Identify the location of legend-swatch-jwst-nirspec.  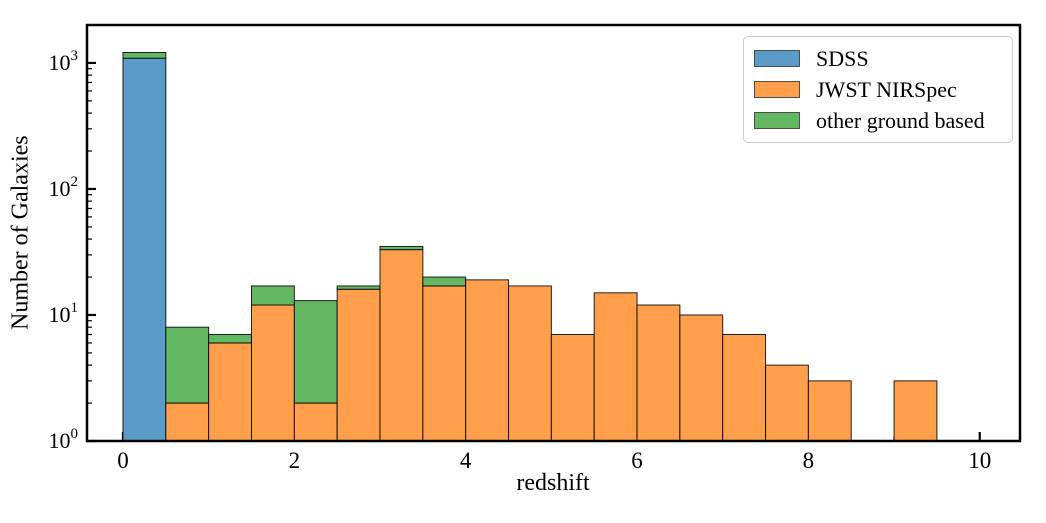
(777, 89).